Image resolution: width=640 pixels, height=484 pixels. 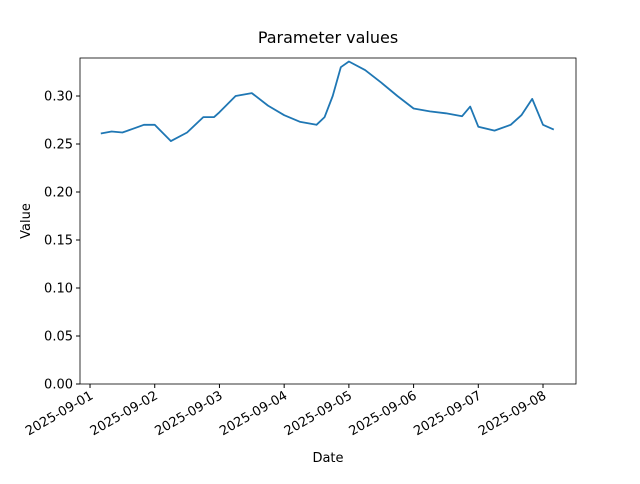 What do you see at coordinates (59, 413) in the screenshot?
I see `x-tick-label: 2025-09-01` at bounding box center [59, 413].